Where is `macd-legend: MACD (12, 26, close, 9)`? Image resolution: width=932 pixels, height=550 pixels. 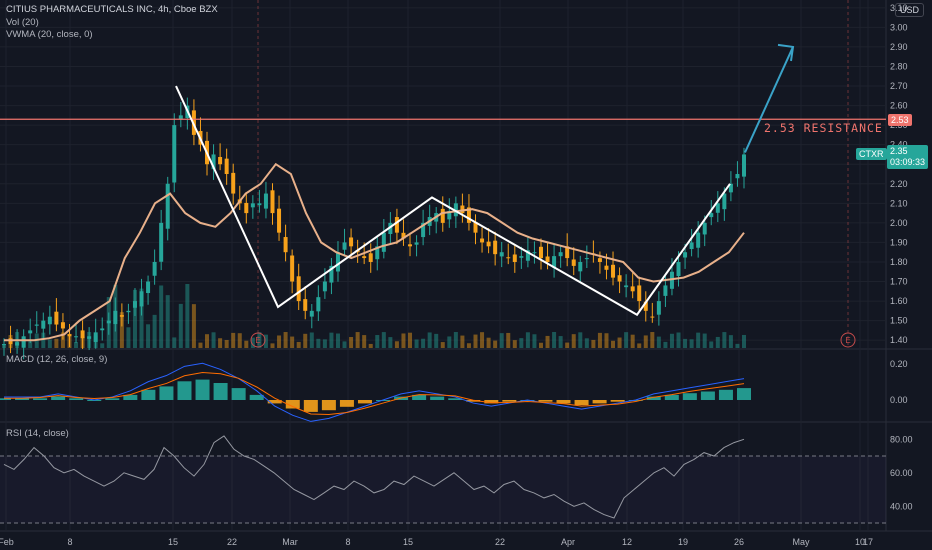
macd-legend: MACD (12, 26, close, 9) is located at coordinates (57, 359).